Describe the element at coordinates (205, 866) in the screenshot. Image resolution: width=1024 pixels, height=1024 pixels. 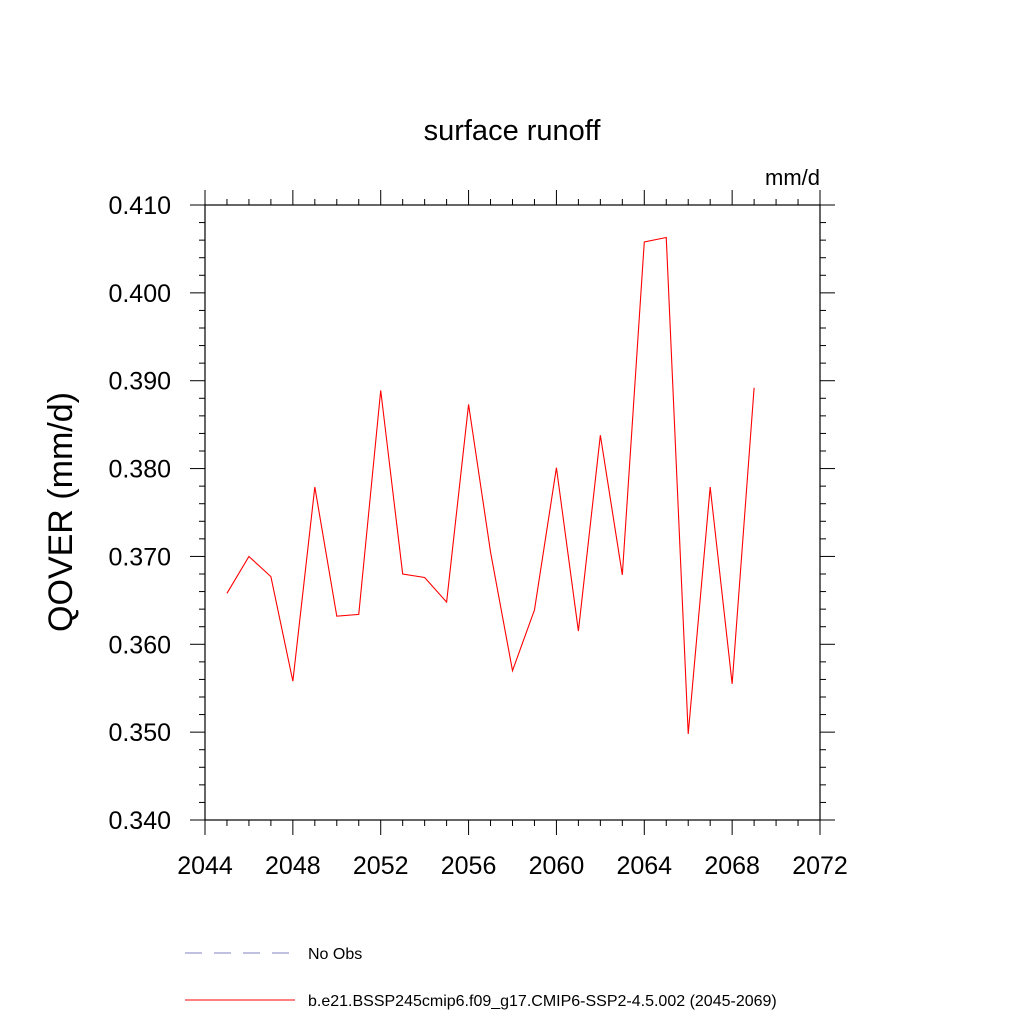
I see `x-tick-label: 2044` at that location.